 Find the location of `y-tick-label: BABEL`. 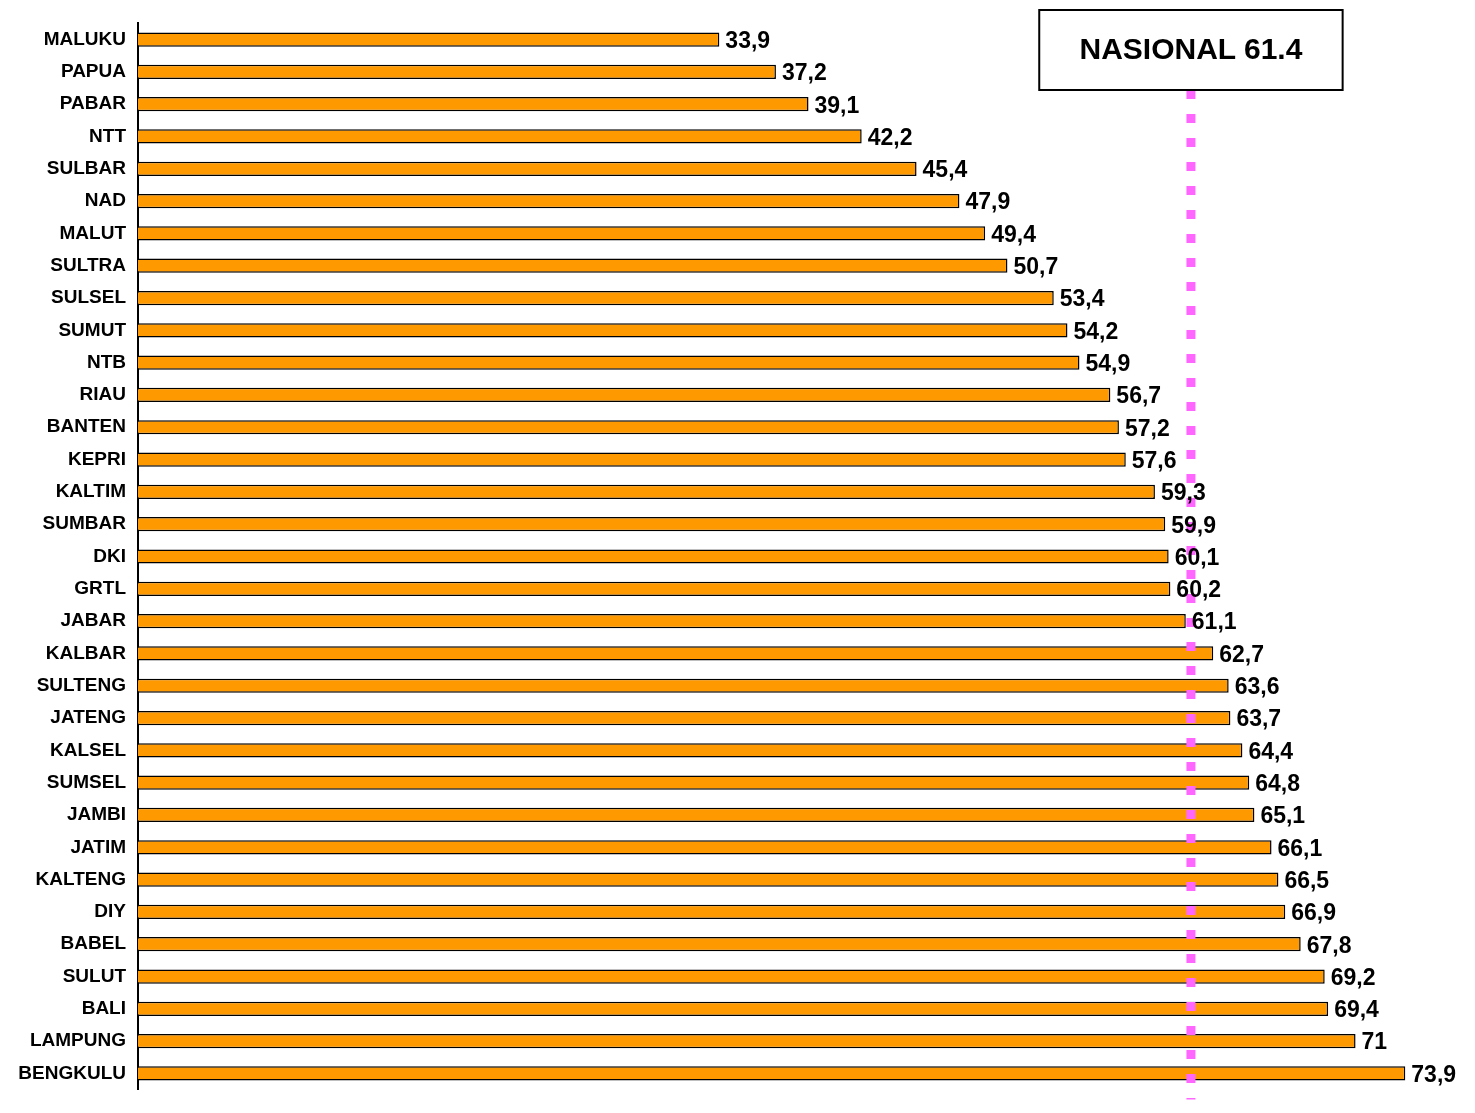

y-tick-label: BABEL is located at coordinates (93, 943).